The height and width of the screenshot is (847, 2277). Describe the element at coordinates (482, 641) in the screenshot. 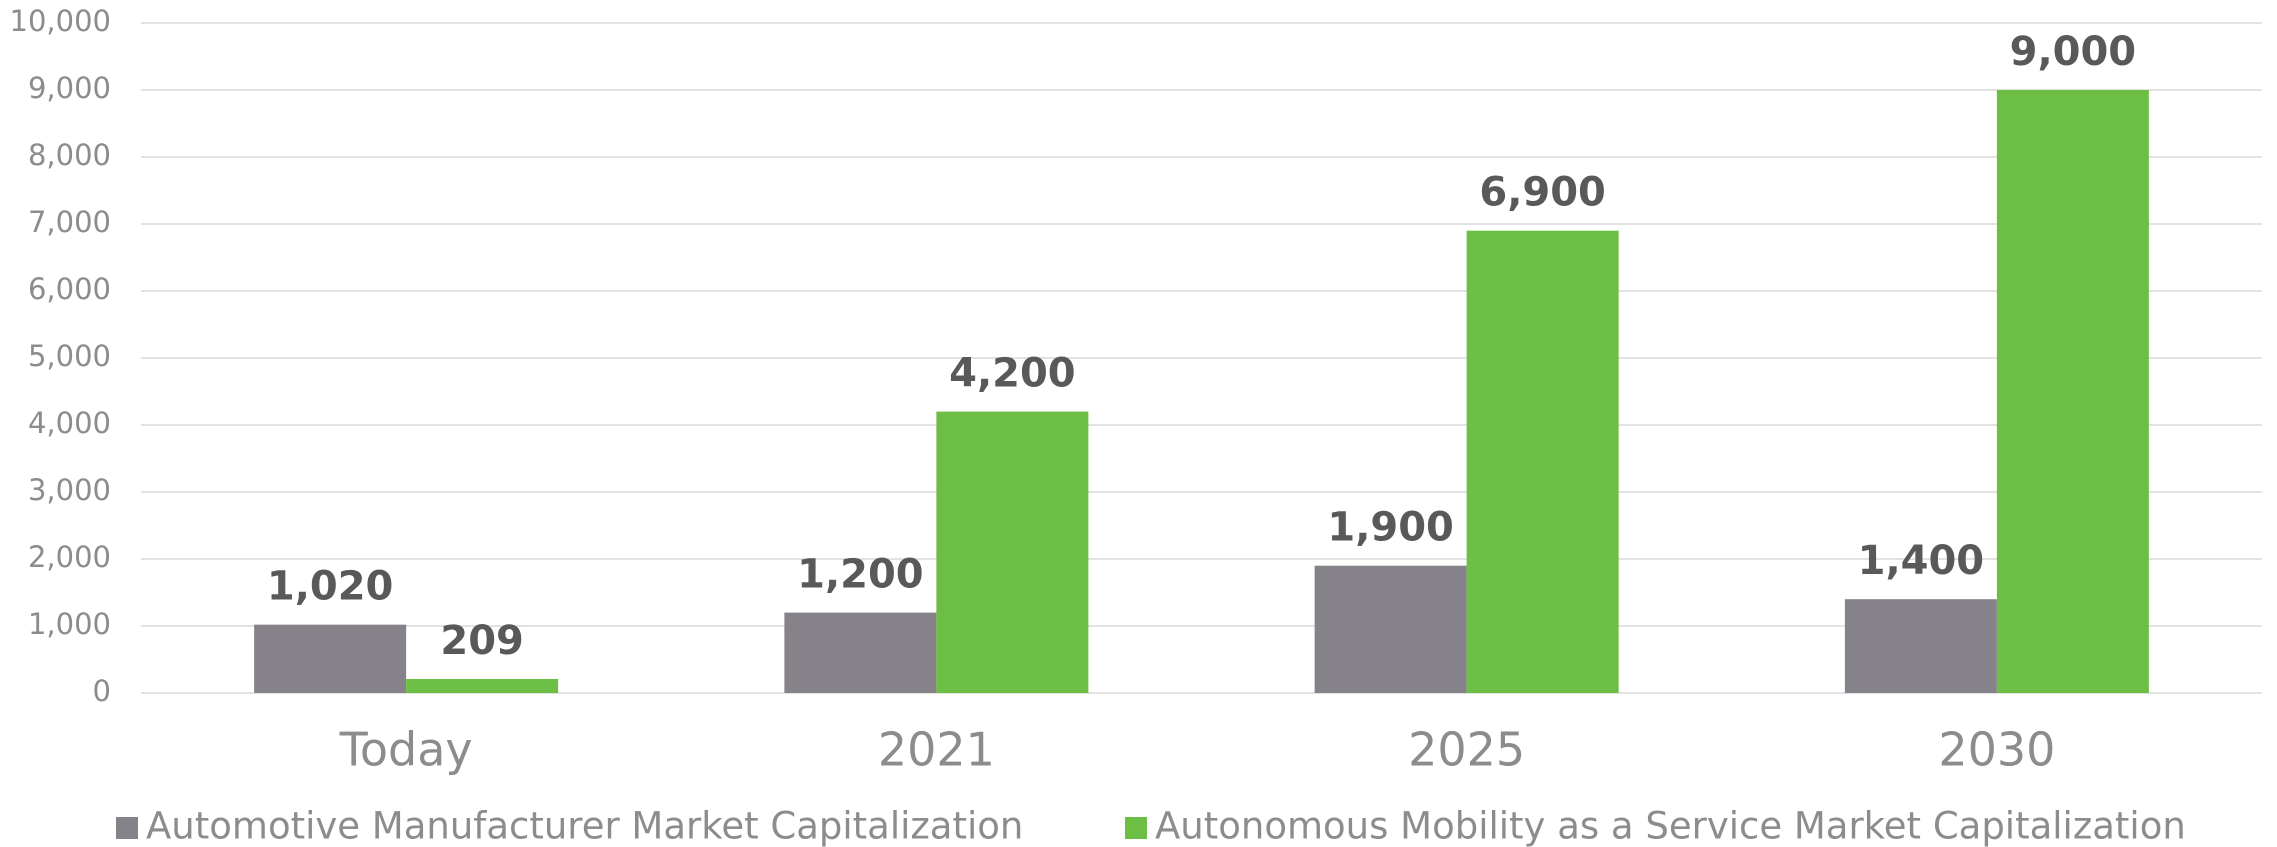

I see `data-label: 209` at that location.